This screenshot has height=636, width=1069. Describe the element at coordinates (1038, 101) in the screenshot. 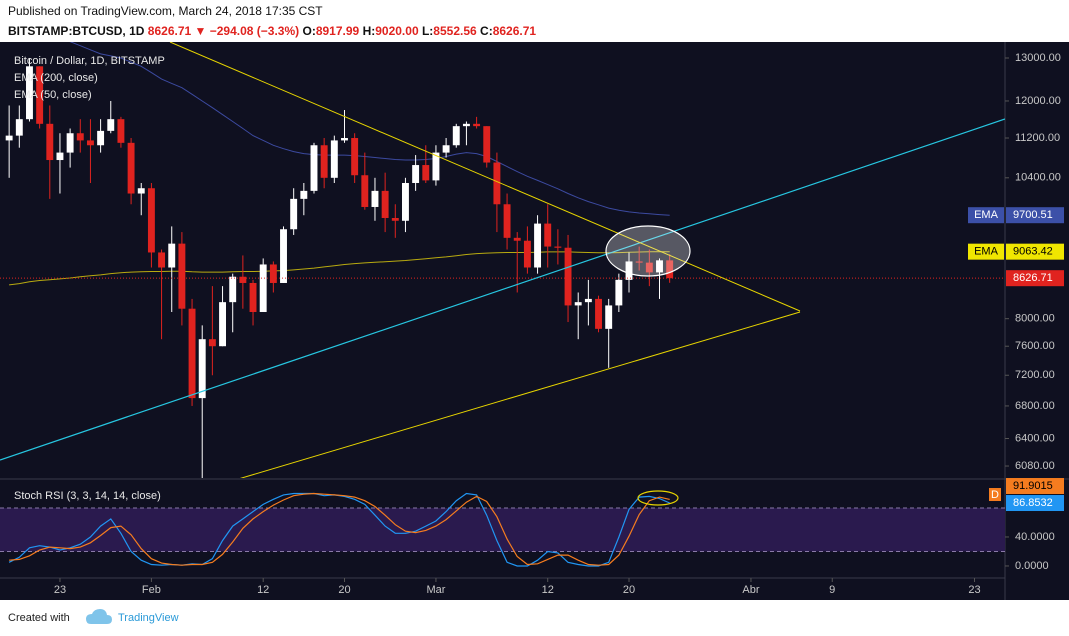

I see `y-tick-label: 12000.00` at that location.